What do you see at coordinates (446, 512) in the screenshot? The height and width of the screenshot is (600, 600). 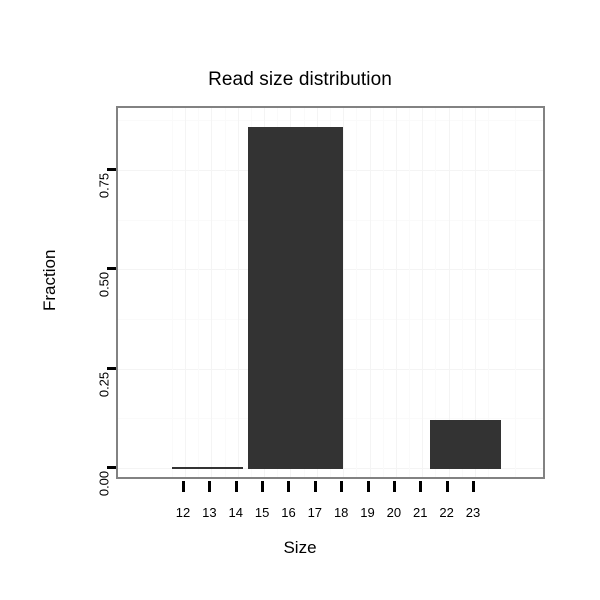 I see `x-axis-tick-label: 22` at bounding box center [446, 512].